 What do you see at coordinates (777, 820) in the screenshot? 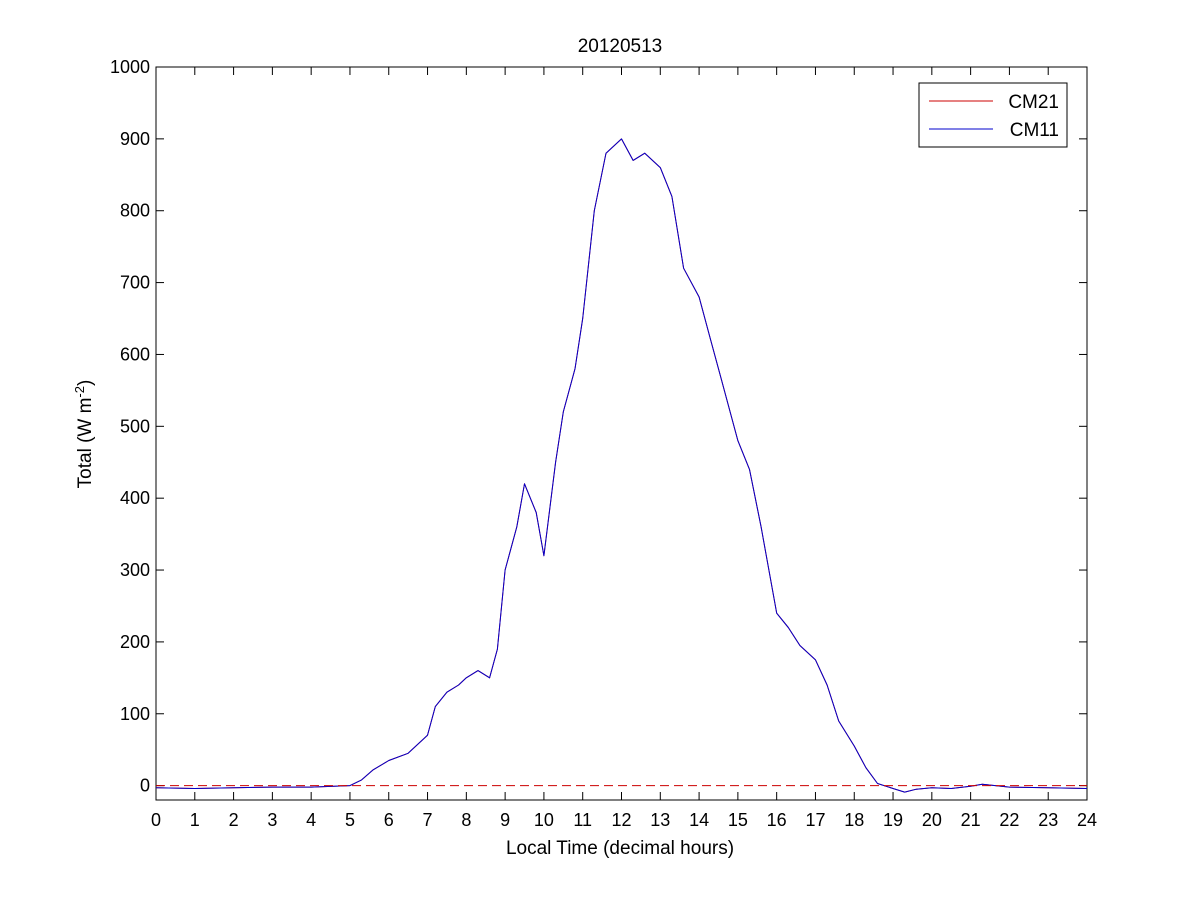
I see `x-tick-label-16: 16` at bounding box center [777, 820].